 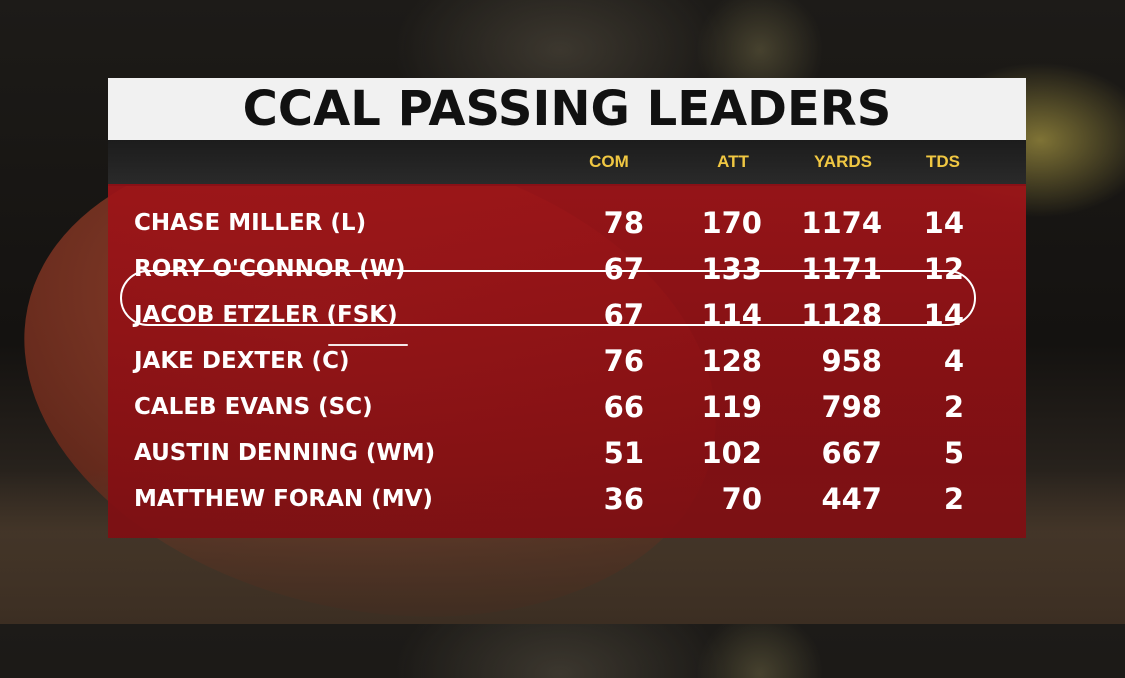 I want to click on touchdowns-value: 4, so click(x=953, y=361).